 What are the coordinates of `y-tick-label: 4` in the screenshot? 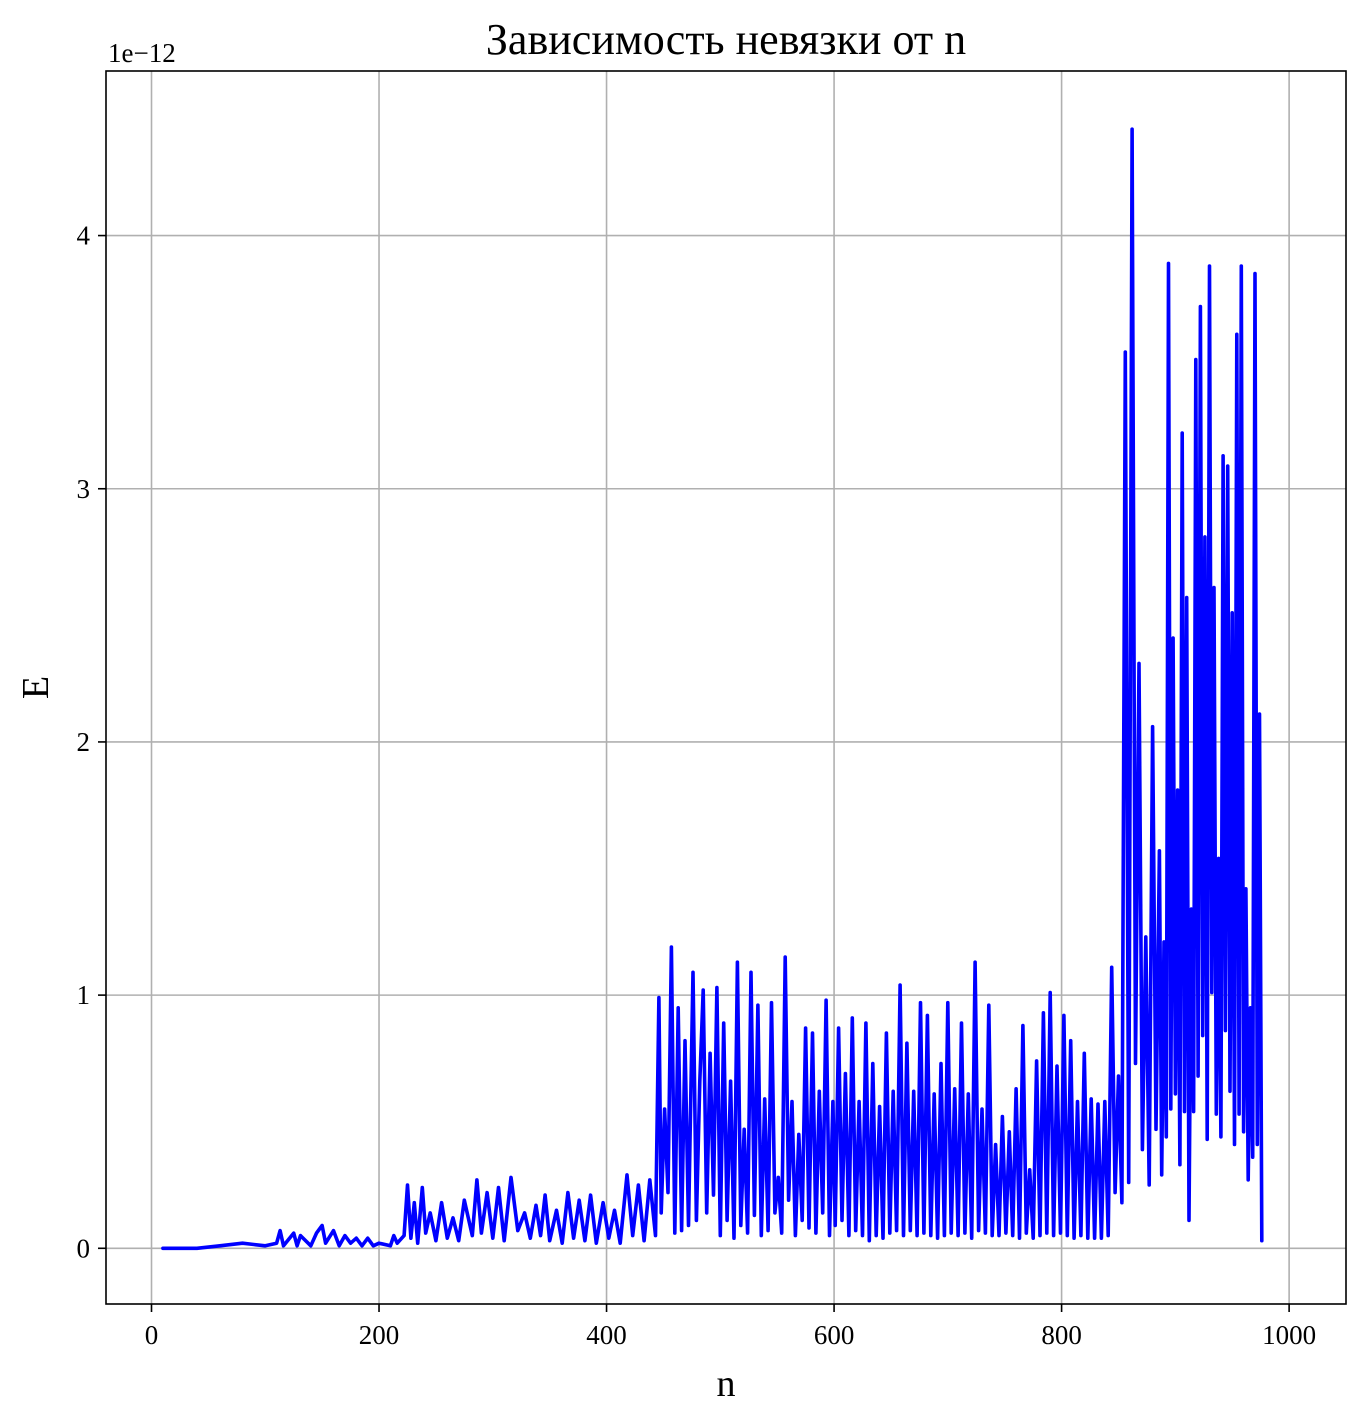 It's located at (84, 236).